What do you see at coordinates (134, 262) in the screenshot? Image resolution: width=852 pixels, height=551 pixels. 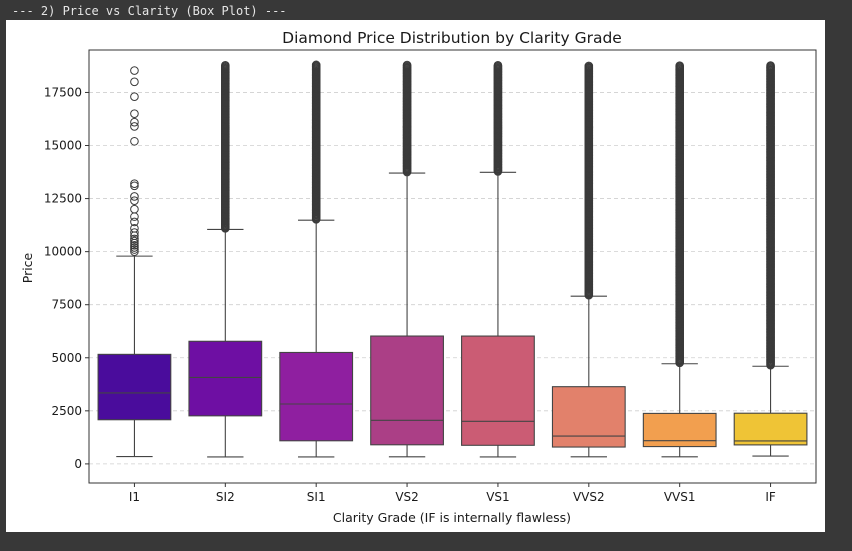 I see `box-group-i1` at bounding box center [134, 262].